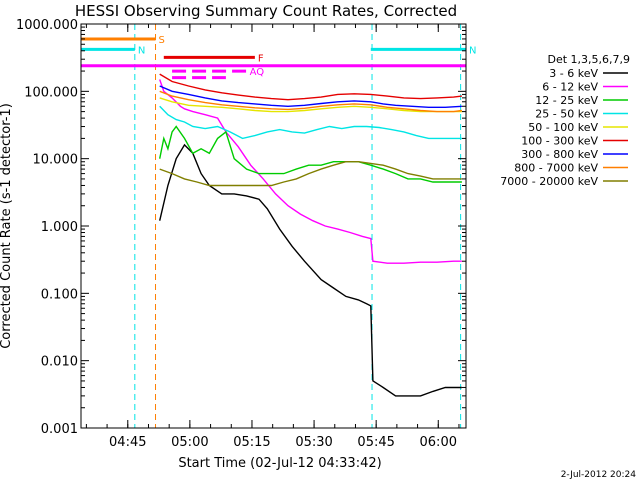 This screenshot has height=480, width=640. Describe the element at coordinates (279, 463) in the screenshot. I see `x-axis-label: Start Time (02-Jul-12 04:33:42)` at that location.